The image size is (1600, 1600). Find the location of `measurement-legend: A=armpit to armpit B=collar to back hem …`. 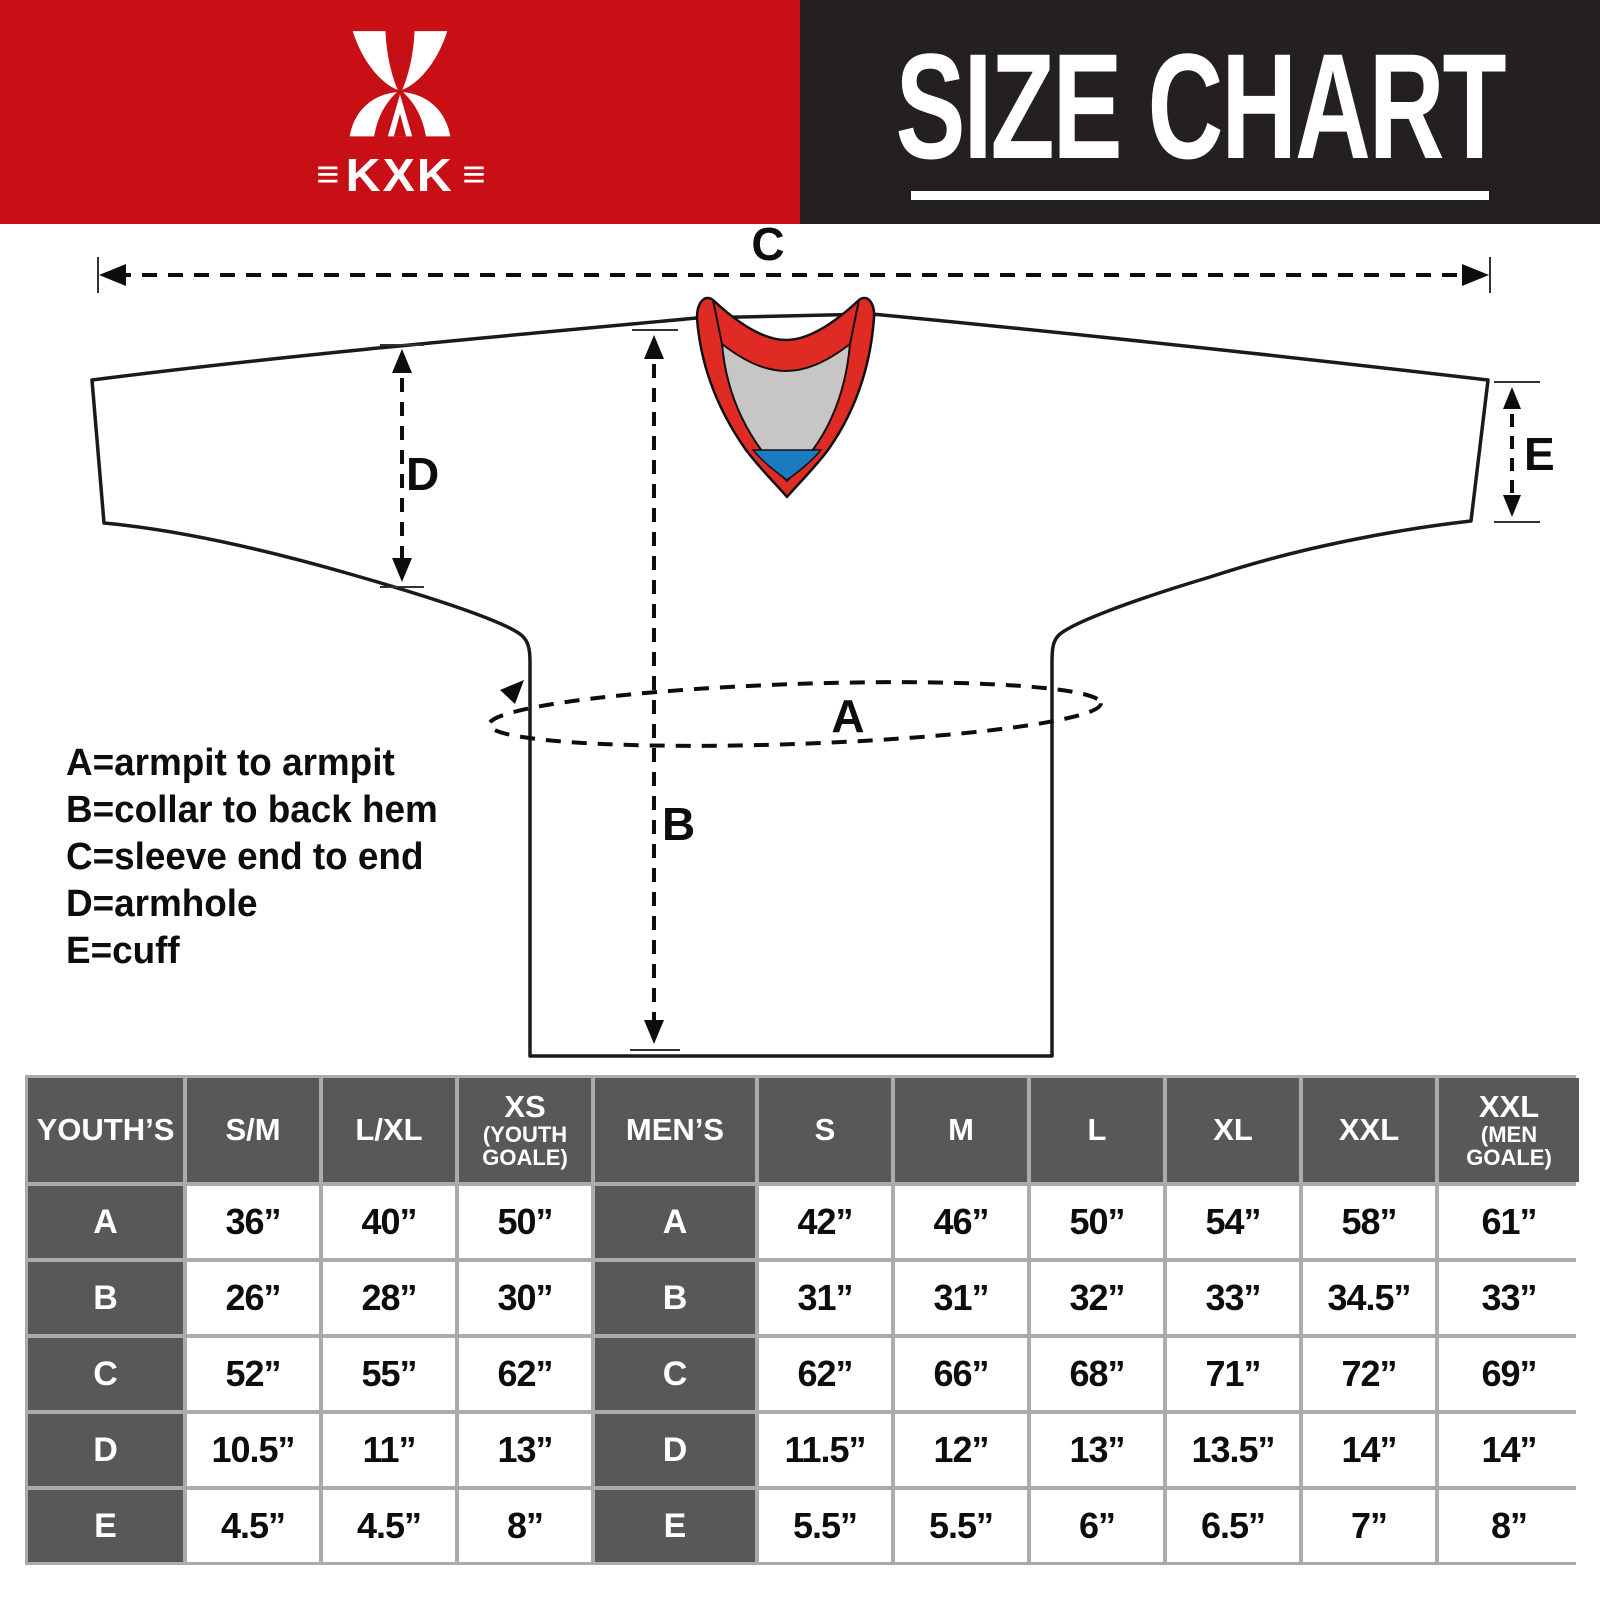

measurement-legend: A=armpit to armpit B=collar to back hem … is located at coordinates (252, 857).